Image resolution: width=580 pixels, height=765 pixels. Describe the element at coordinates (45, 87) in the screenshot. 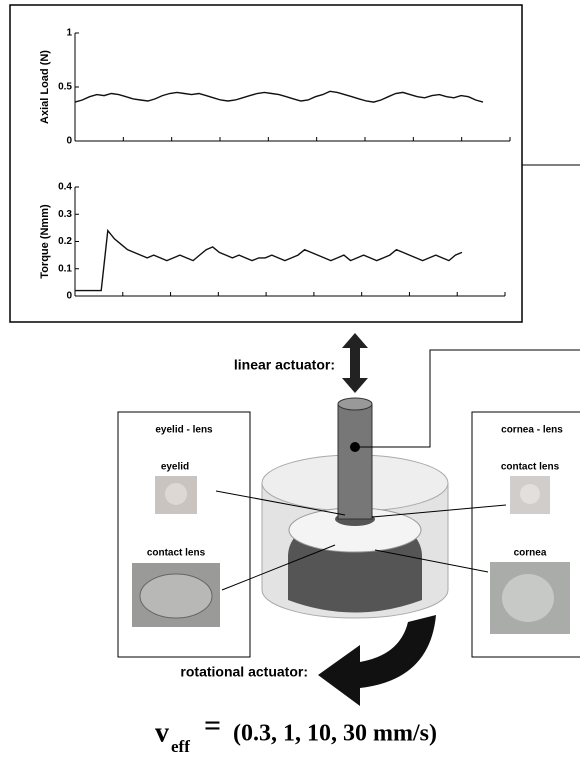

I see `y-axis-label: Axial Load (N)` at that location.